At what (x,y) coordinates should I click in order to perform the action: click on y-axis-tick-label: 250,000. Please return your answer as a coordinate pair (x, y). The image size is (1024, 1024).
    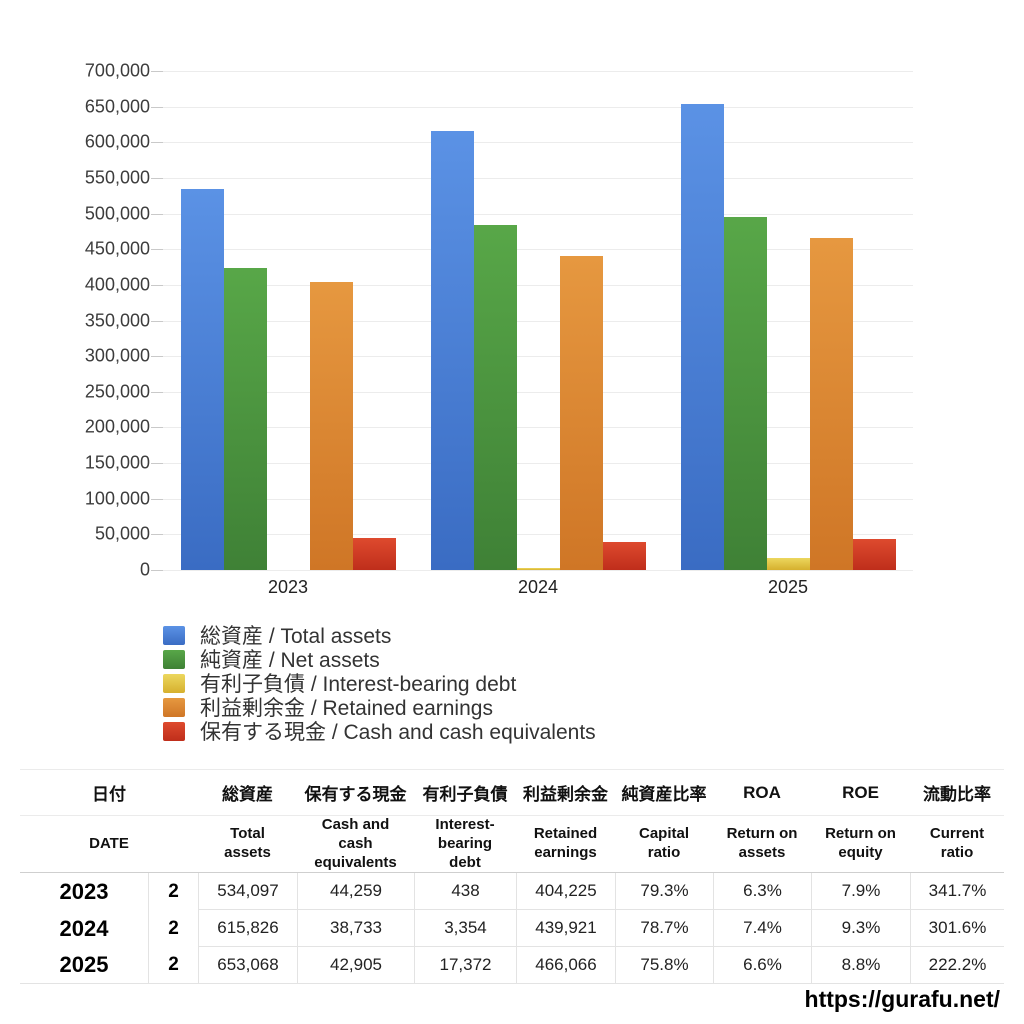
    Looking at the image, I should click on (117, 391).